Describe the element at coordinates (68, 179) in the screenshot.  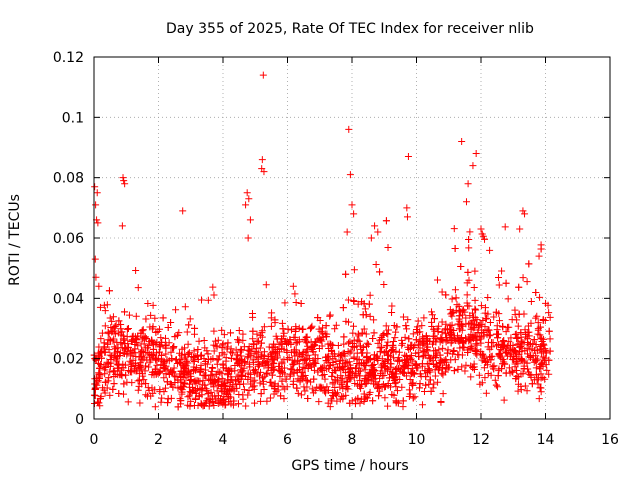
I see `y-tick-label: 0.08` at that location.